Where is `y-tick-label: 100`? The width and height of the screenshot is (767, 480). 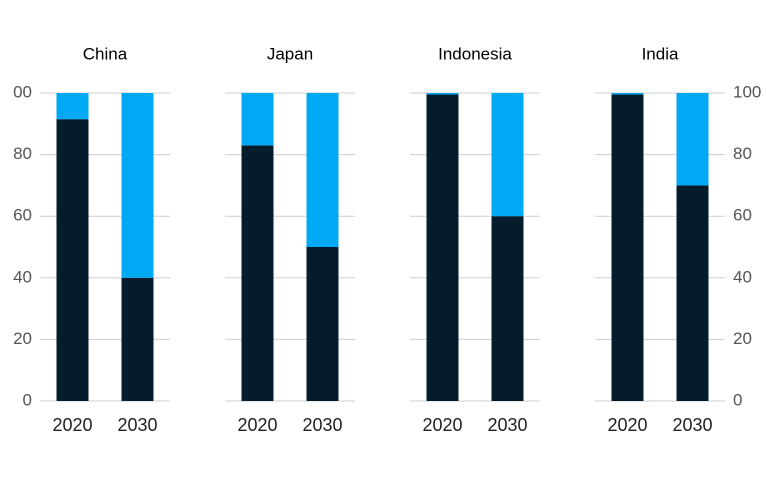
y-tick-label: 100 is located at coordinates (747, 91).